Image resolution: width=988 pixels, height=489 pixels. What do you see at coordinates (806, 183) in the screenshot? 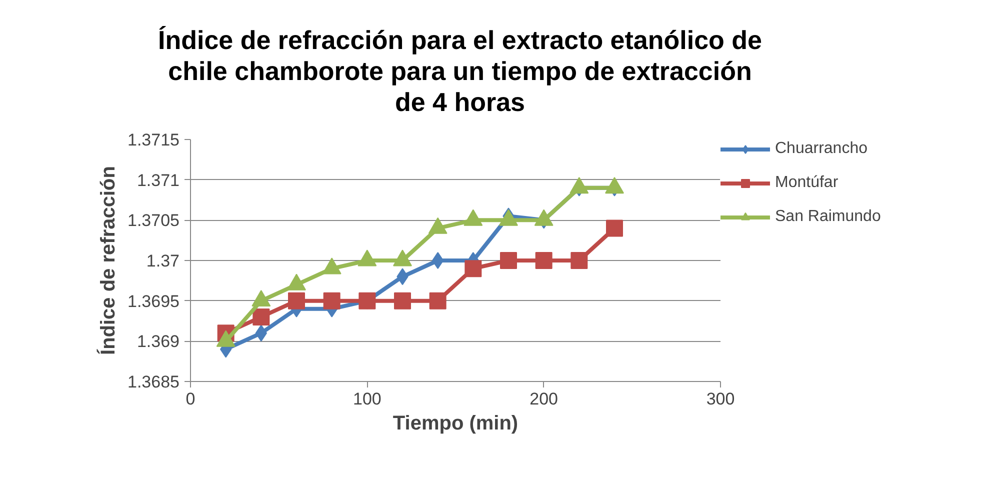
I see `legend-label: Montúfar` at bounding box center [806, 183].